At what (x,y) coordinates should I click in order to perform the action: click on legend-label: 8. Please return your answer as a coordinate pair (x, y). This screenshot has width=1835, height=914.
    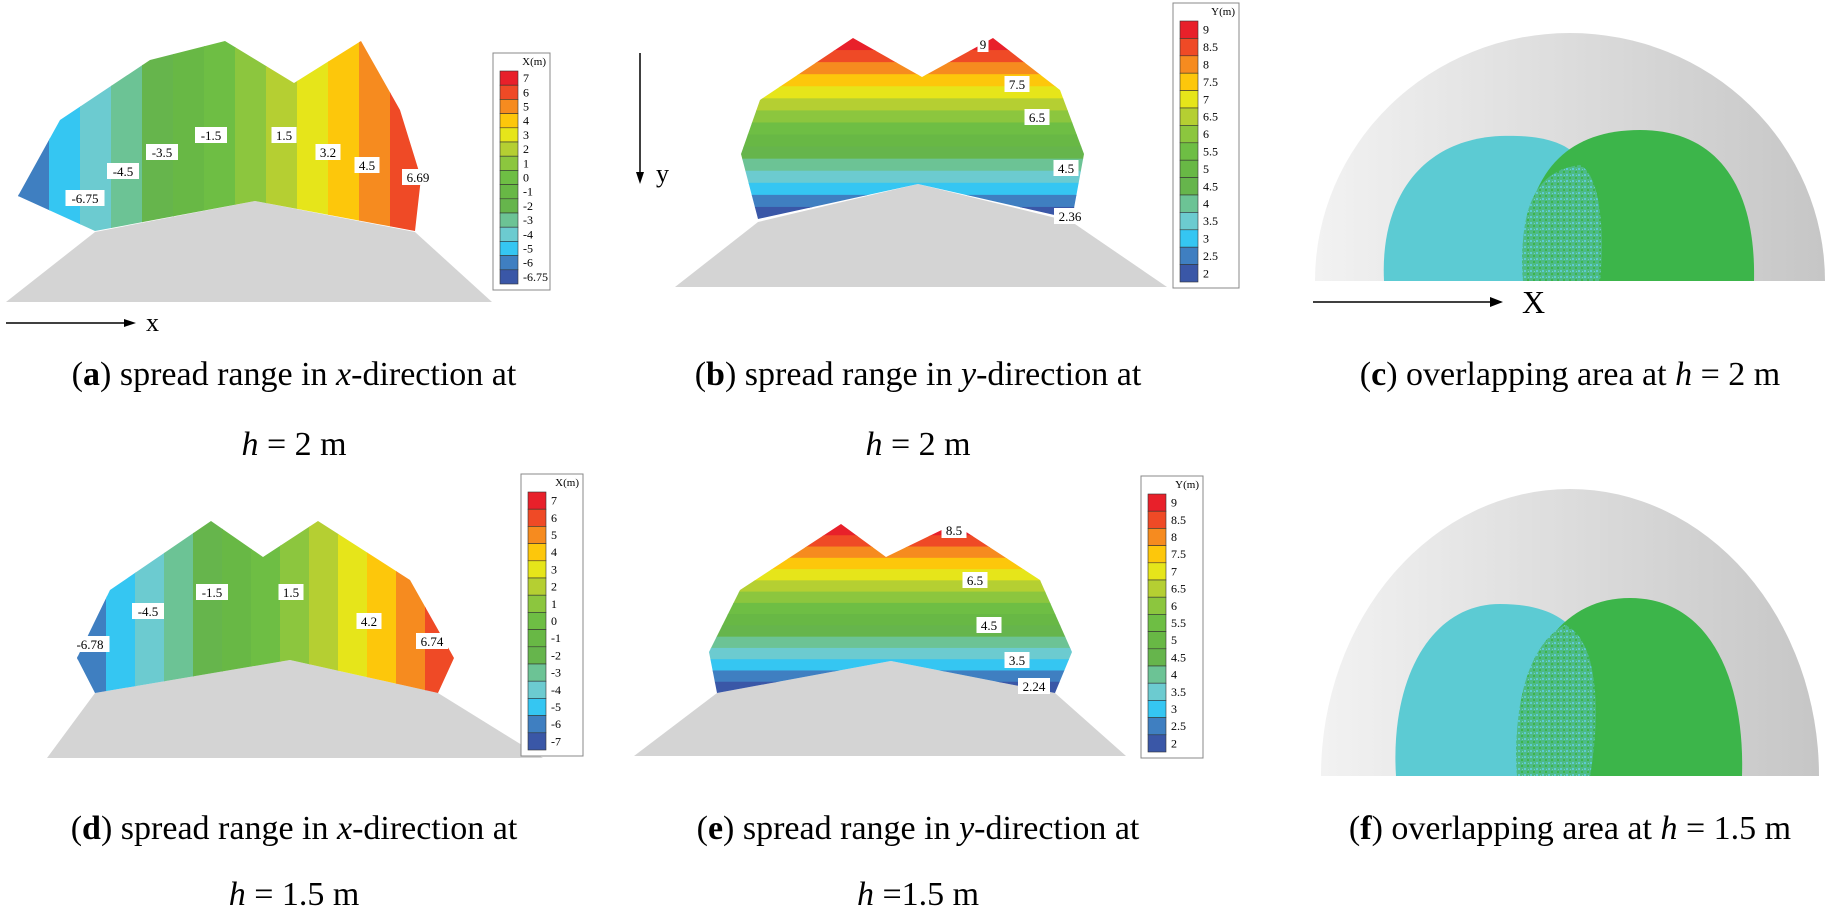
    Looking at the image, I should click on (1206, 65).